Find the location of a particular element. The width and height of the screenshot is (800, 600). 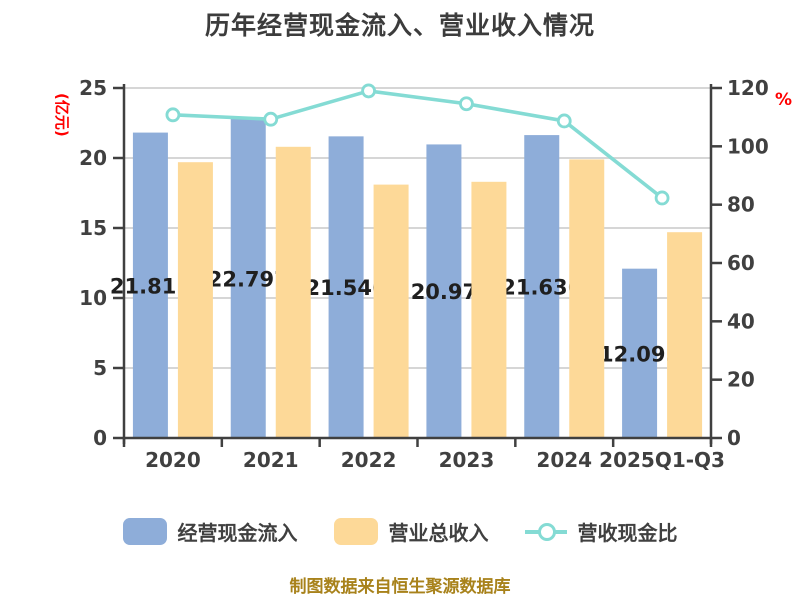

left-tick-label-15: 15 is located at coordinates (93, 228).